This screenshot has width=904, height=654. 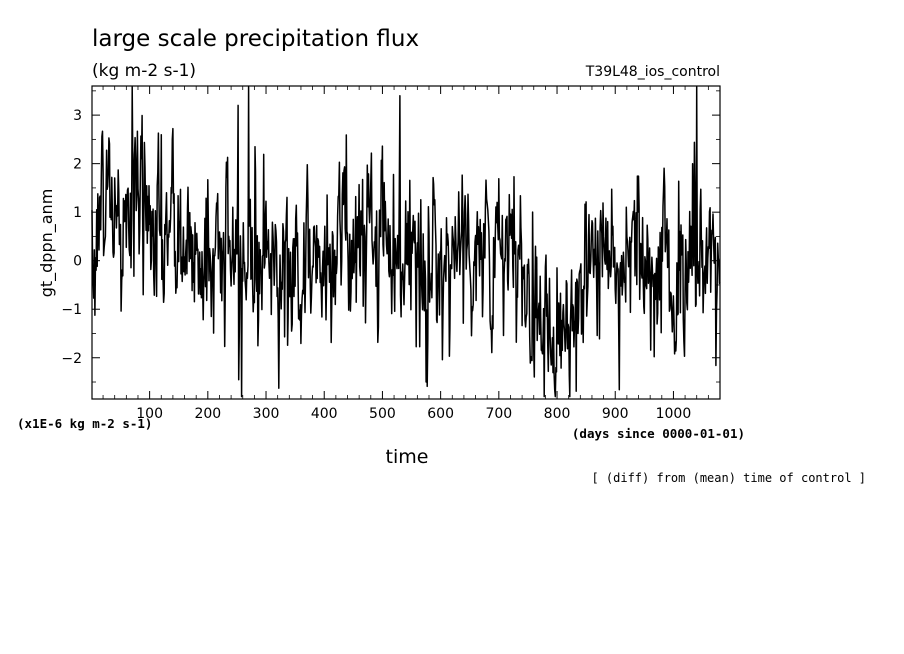 What do you see at coordinates (144, 71) in the screenshot?
I see `chart-subtitle: (kg m-2 s-1)` at bounding box center [144, 71].